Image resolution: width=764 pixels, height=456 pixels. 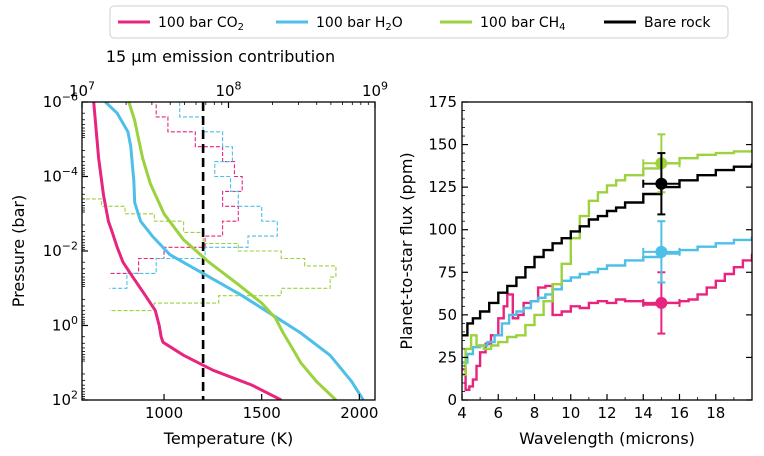 I want to click on legend-box, so click(x=419, y=22).